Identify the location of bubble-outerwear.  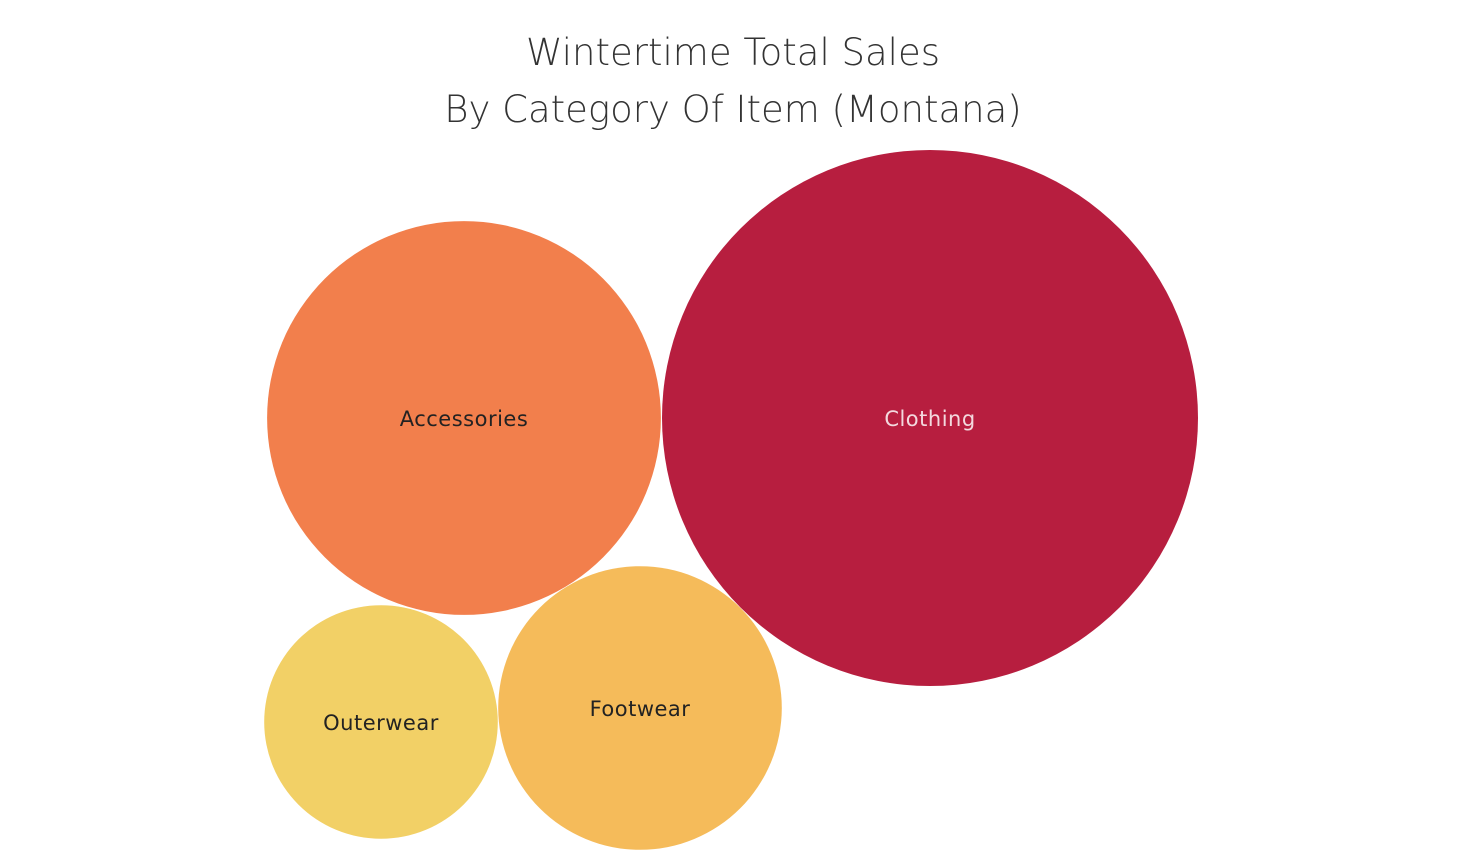
(381, 722).